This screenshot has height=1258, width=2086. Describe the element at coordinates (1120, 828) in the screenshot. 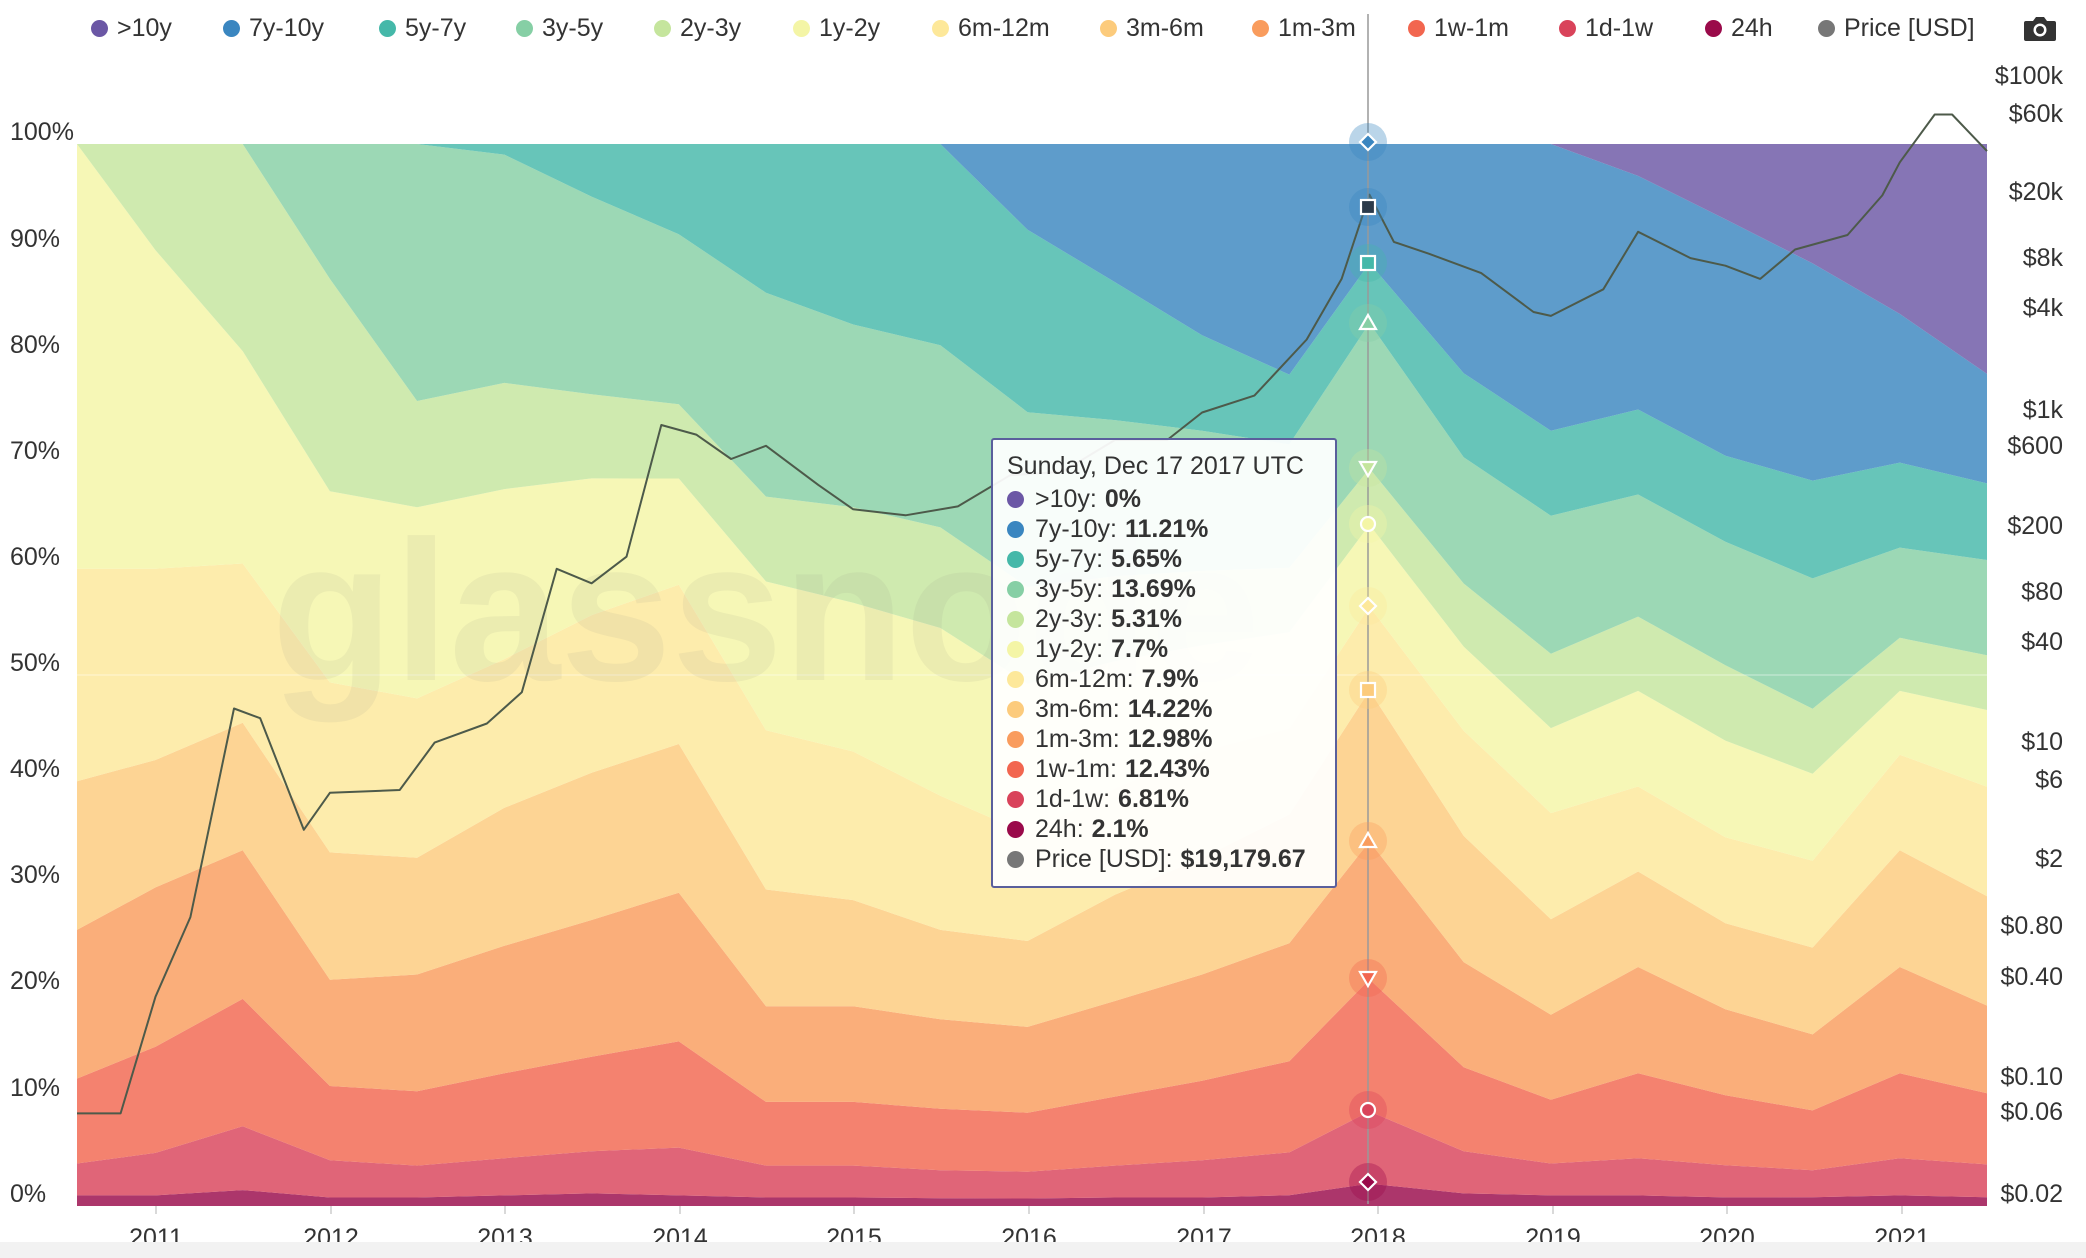

I see `tooltip-row-value: 2.1%` at that location.